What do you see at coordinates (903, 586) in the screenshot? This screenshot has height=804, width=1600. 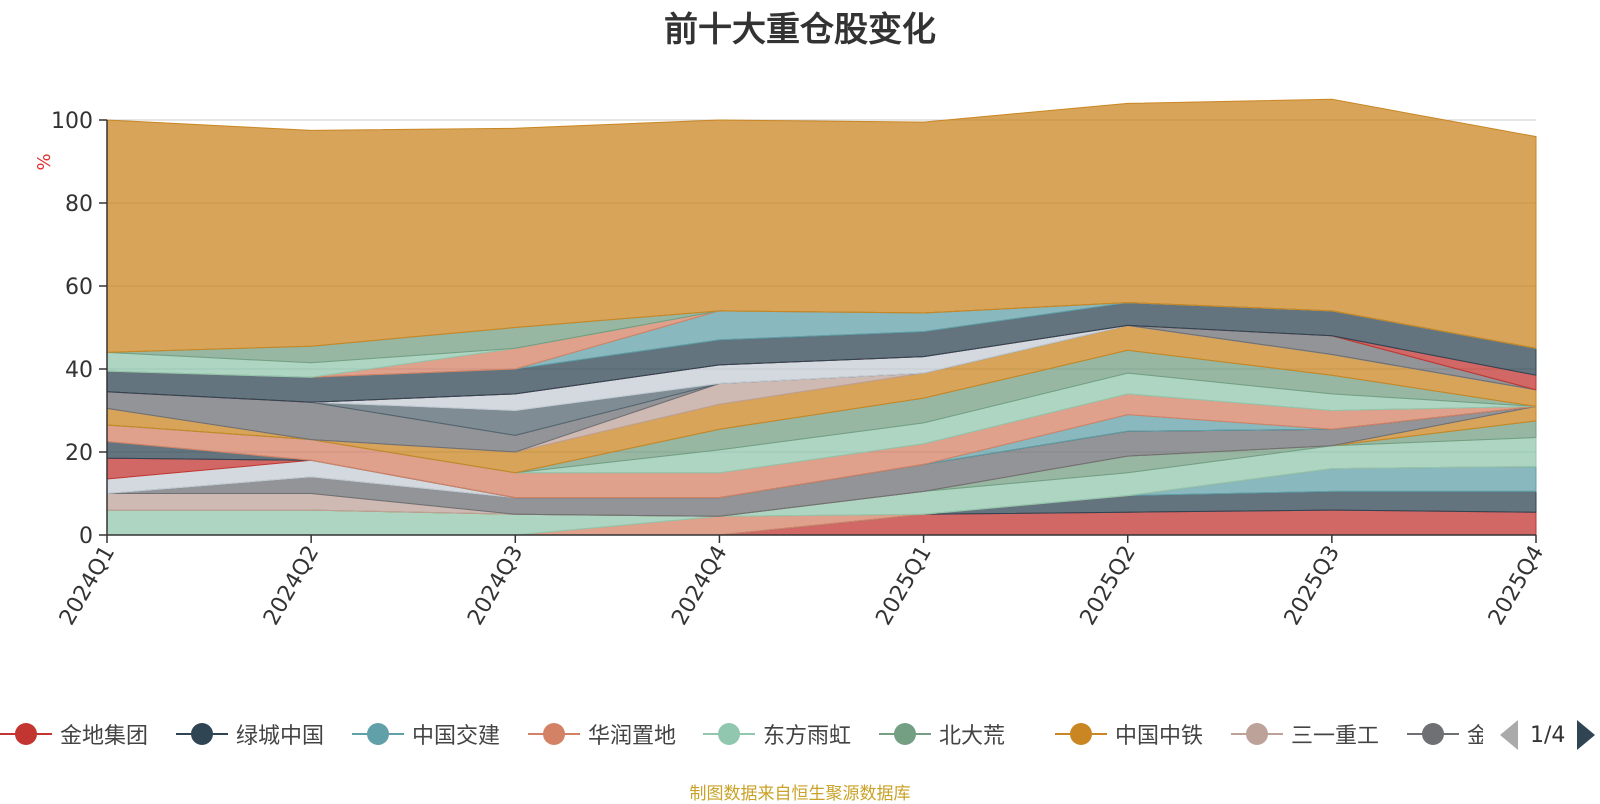 I see `x-tick-label: 2025Q1` at bounding box center [903, 586].